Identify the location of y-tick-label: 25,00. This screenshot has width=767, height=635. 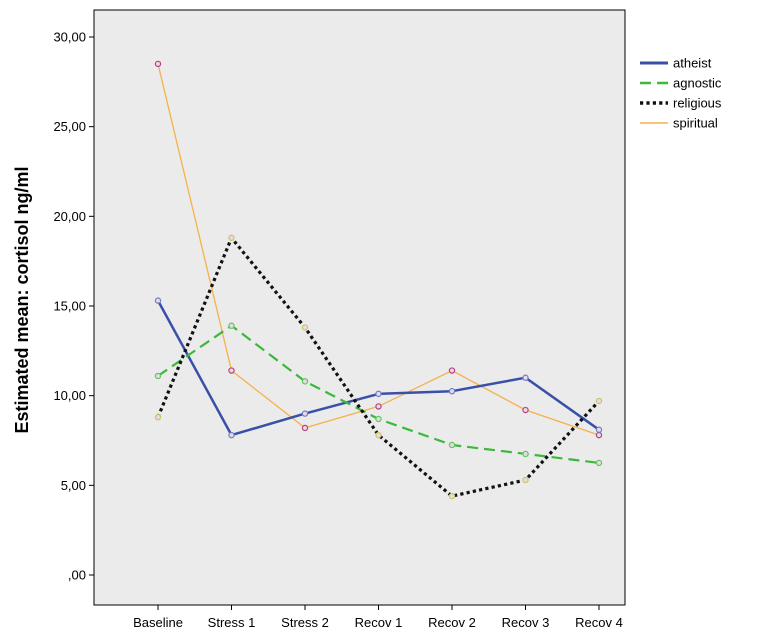
(69, 126).